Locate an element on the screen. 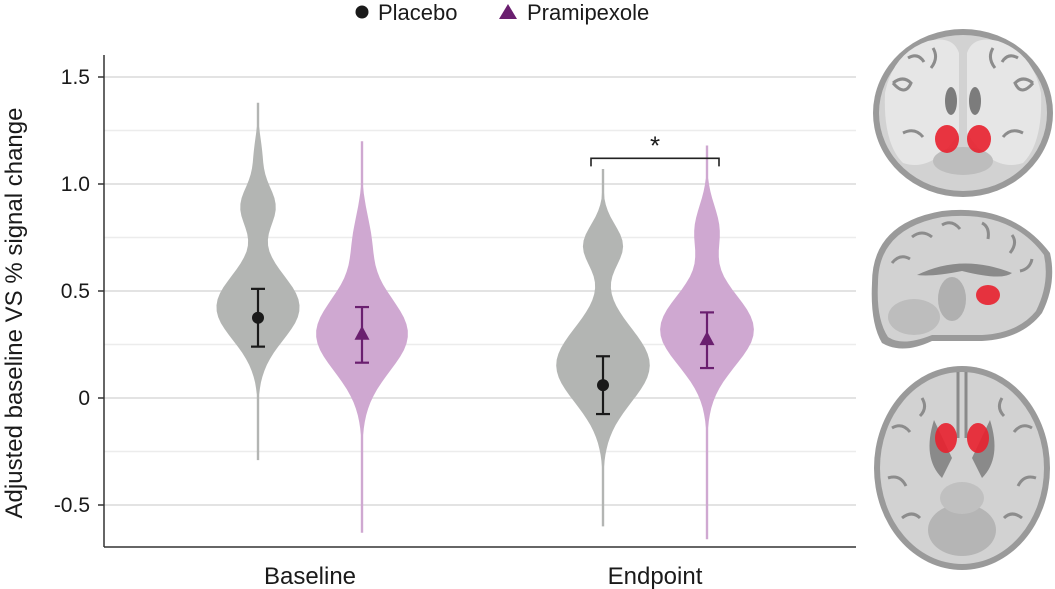  legend-pramipexole-label: Pramipexole is located at coordinates (588, 12).